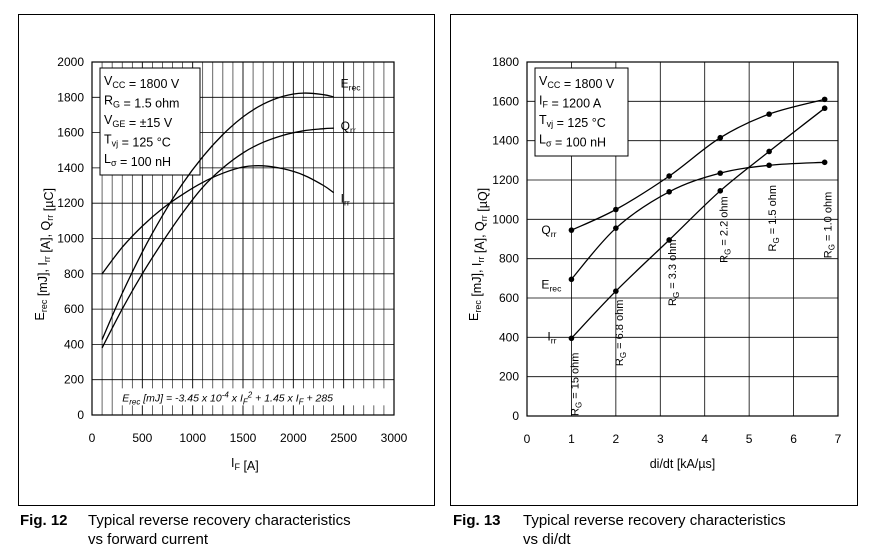 This screenshot has width=870, height=553. What do you see at coordinates (343, 438) in the screenshot?
I see `chart1-xtick-label: 2500` at bounding box center [343, 438].